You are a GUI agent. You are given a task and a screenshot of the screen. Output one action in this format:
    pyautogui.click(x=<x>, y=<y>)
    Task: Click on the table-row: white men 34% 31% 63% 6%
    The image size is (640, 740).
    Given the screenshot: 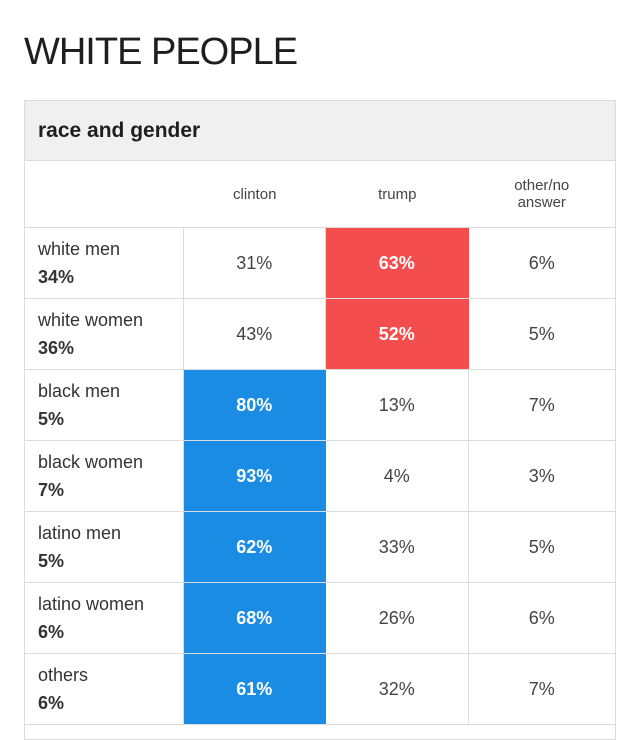 What is the action you would take?
    pyautogui.click(x=320, y=263)
    